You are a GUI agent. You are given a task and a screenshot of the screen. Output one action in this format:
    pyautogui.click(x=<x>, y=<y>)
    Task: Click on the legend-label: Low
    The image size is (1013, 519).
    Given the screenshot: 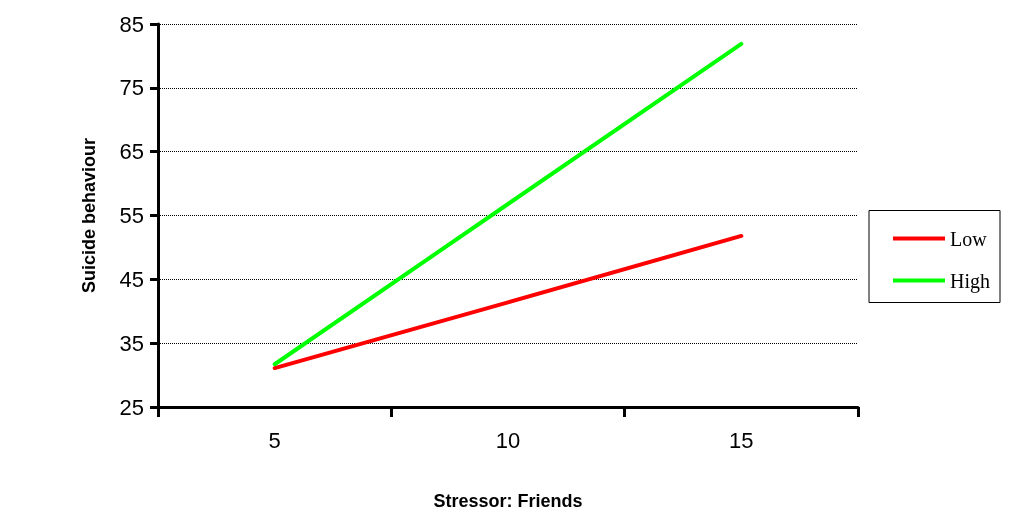 What is the action you would take?
    pyautogui.click(x=969, y=238)
    